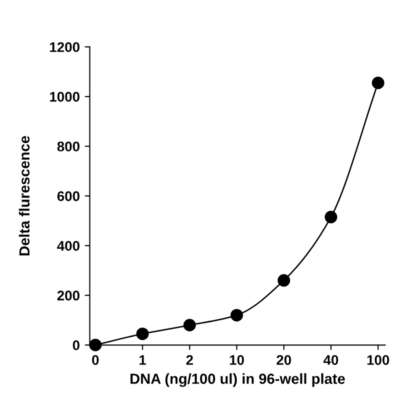 Image resolution: width=408 pixels, height=404 pixels. What do you see at coordinates (143, 360) in the screenshot?
I see `x-tick-label: 1` at bounding box center [143, 360].